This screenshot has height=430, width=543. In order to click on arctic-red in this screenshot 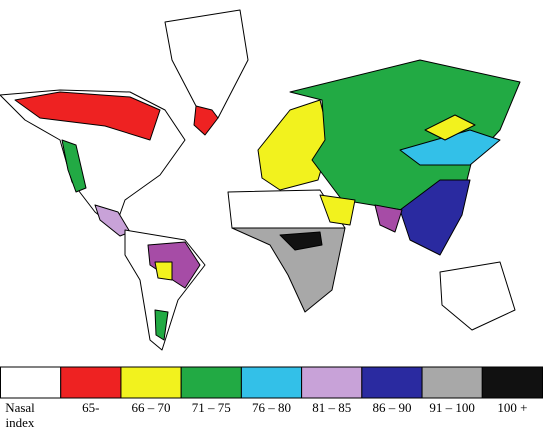, I will do `click(87, 116)`.